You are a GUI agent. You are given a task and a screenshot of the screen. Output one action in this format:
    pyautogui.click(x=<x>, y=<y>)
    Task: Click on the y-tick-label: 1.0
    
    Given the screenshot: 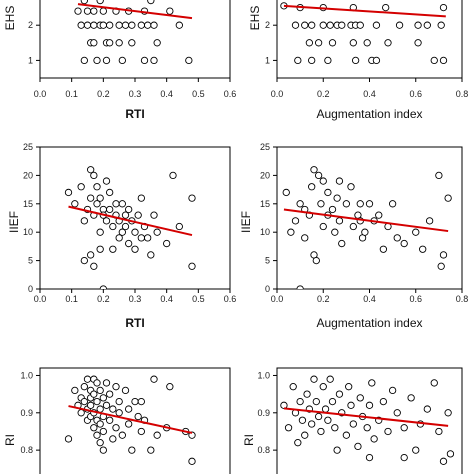 What is the action you would take?
    pyautogui.click(x=263, y=375)
    